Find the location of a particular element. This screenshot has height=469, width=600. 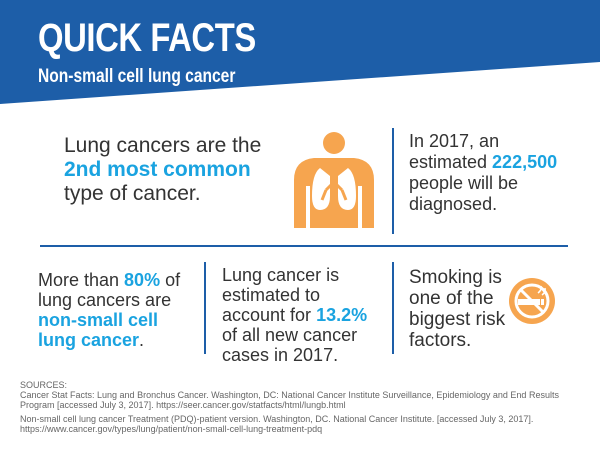

page-title: QUICK FACTS is located at coordinates (147, 38).